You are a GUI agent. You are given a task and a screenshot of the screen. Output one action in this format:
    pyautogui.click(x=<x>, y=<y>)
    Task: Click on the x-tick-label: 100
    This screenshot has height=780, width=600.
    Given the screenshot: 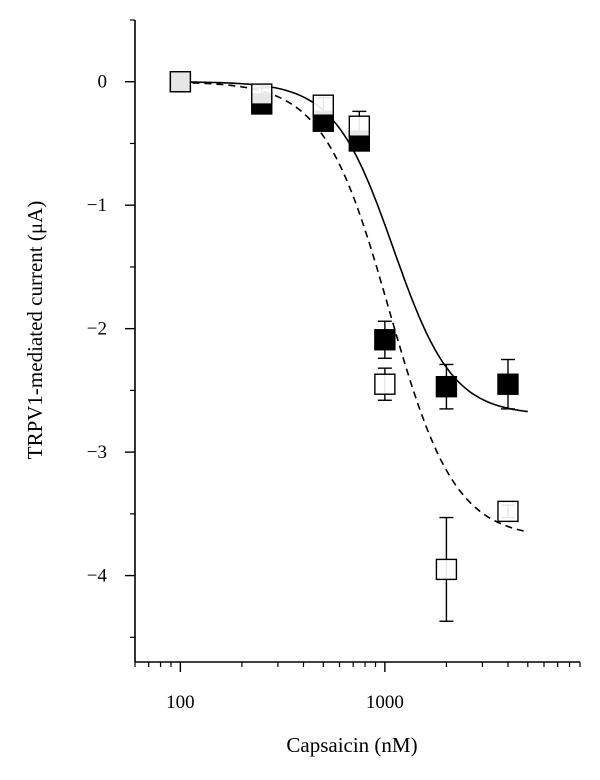 What is the action you would take?
    pyautogui.click(x=180, y=702)
    